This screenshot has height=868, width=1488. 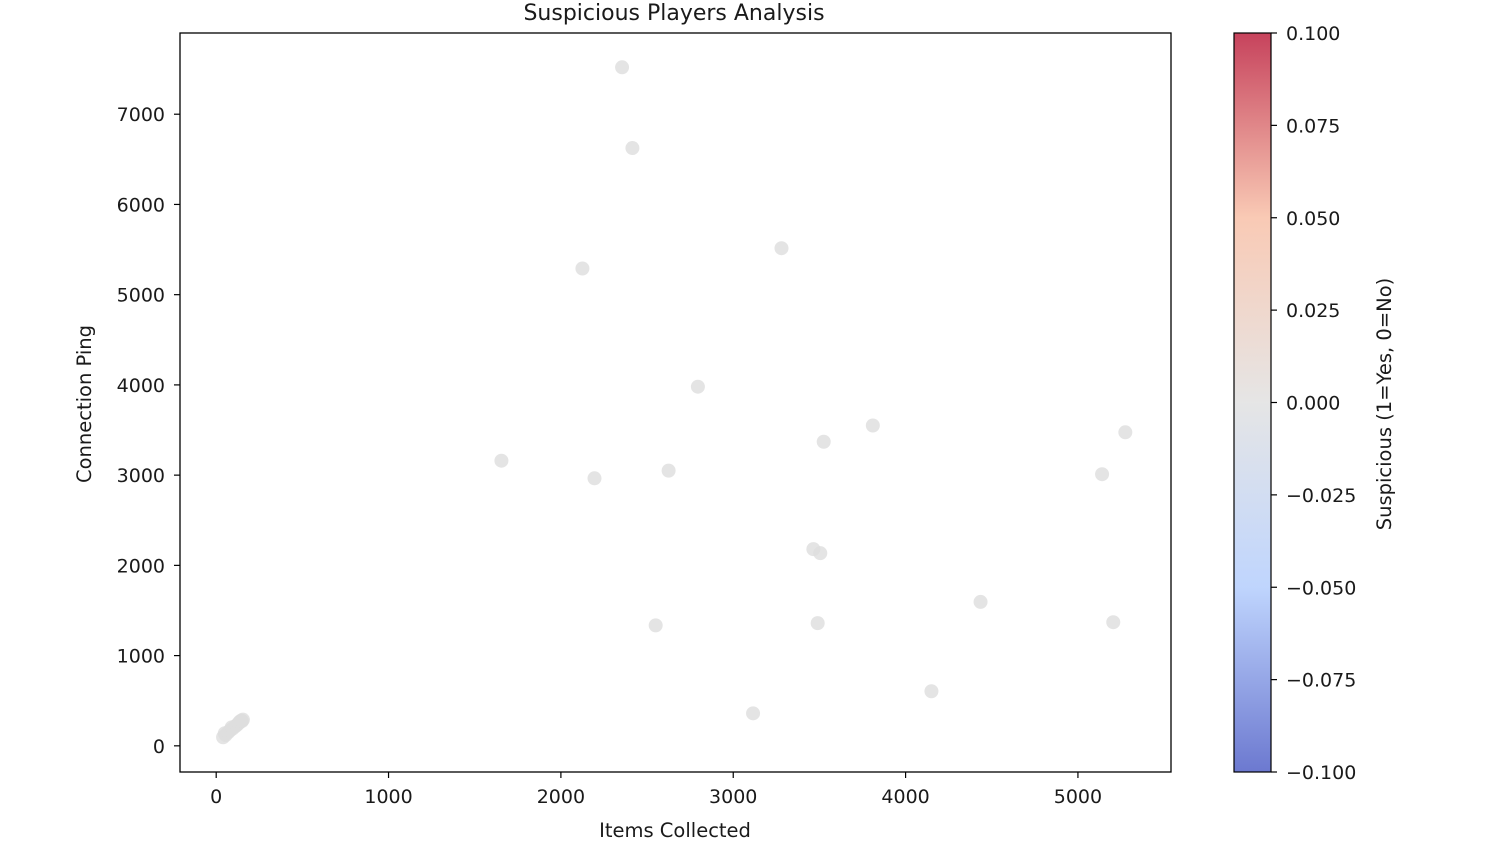 What do you see at coordinates (1313, 311) in the screenshot?
I see `colorbar-tick-label: 0.025` at bounding box center [1313, 311].